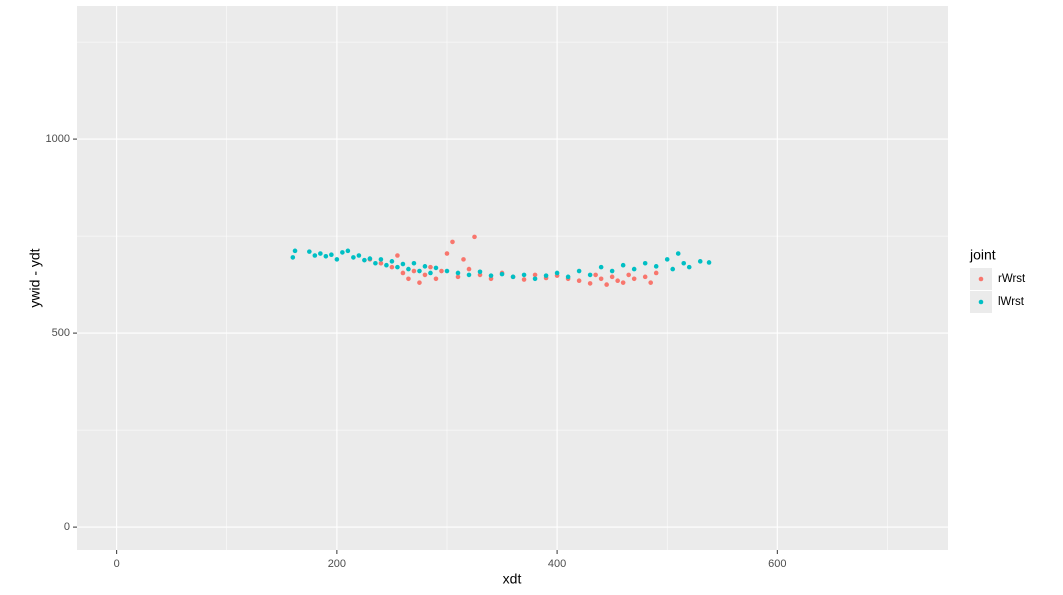  Describe the element at coordinates (35, 277) in the screenshot. I see `y-axis-title: ywid - ydt` at that location.